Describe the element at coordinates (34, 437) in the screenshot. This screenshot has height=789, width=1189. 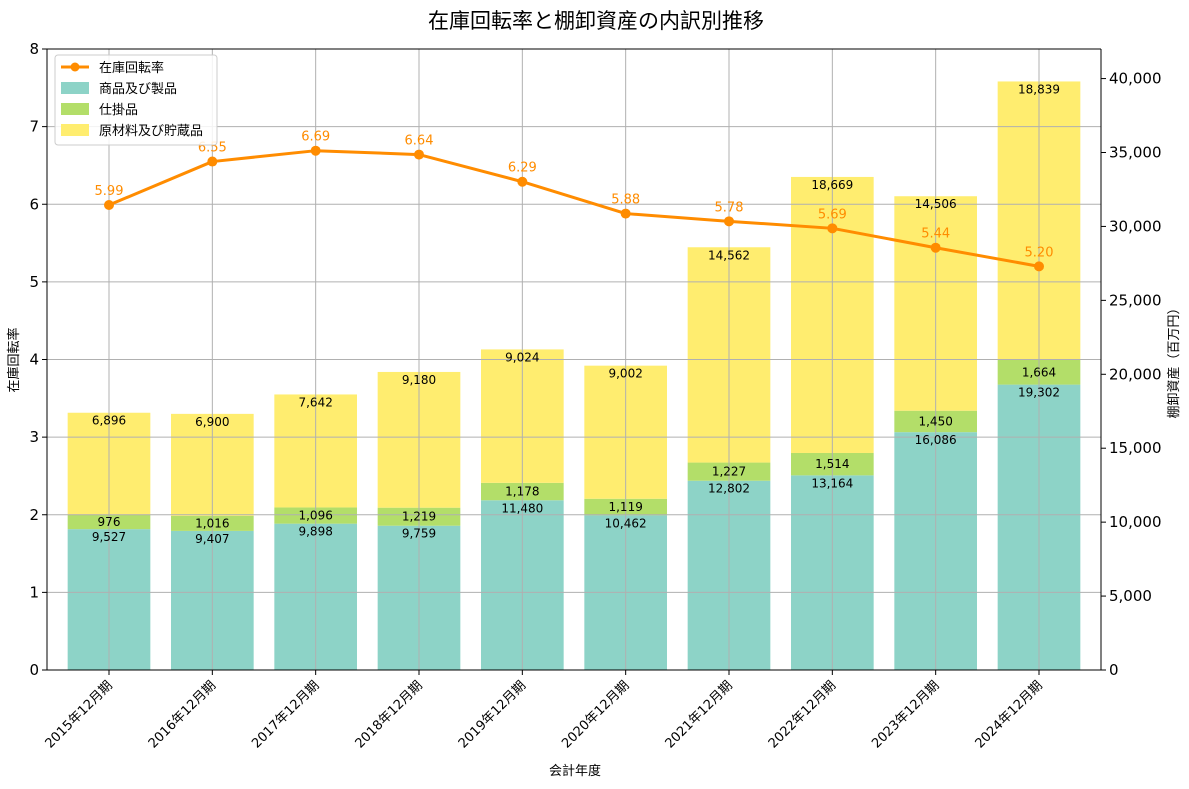
I see `left-tick-label: 3` at that location.